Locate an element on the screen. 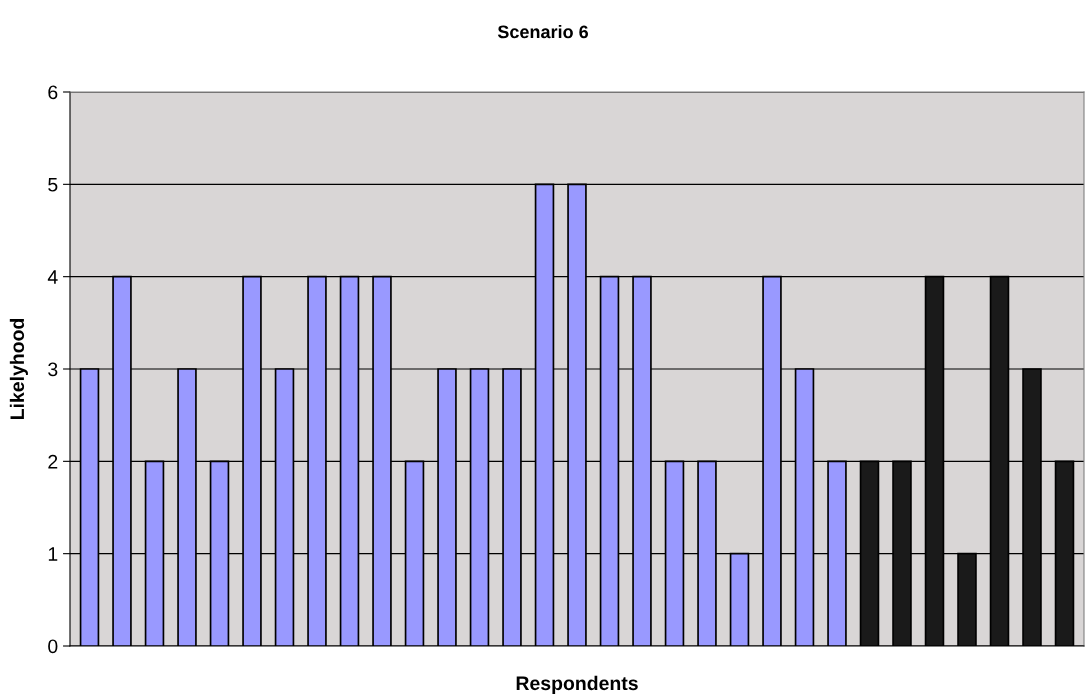  chart-title: Scenario 6 is located at coordinates (543, 32).